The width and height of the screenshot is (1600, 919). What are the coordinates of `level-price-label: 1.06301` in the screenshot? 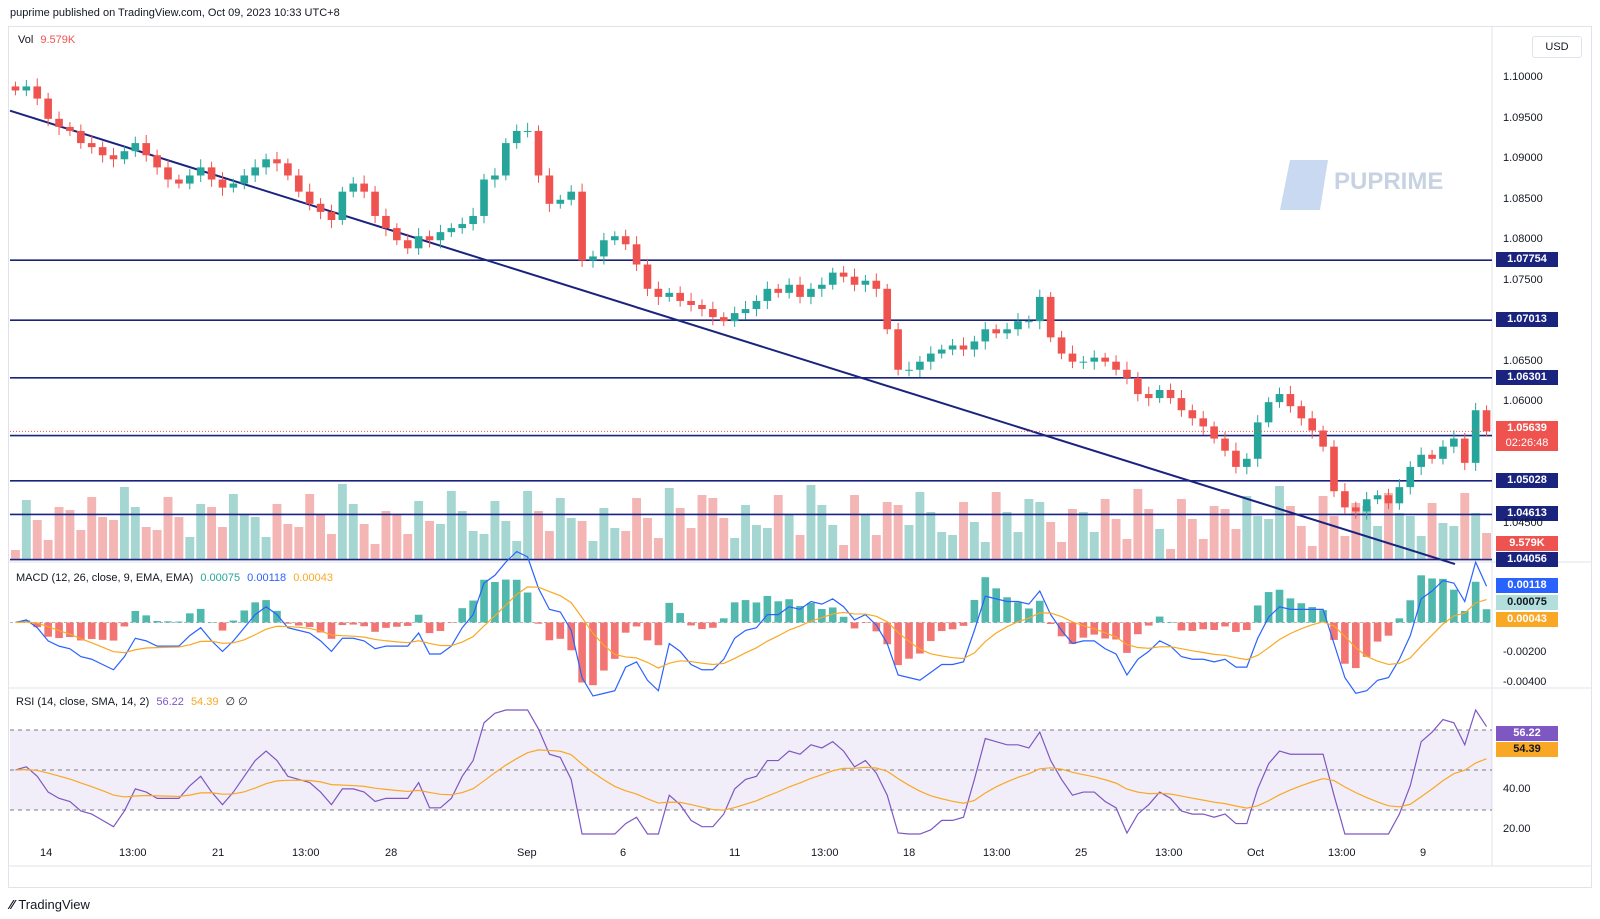 It's located at (1527, 377).